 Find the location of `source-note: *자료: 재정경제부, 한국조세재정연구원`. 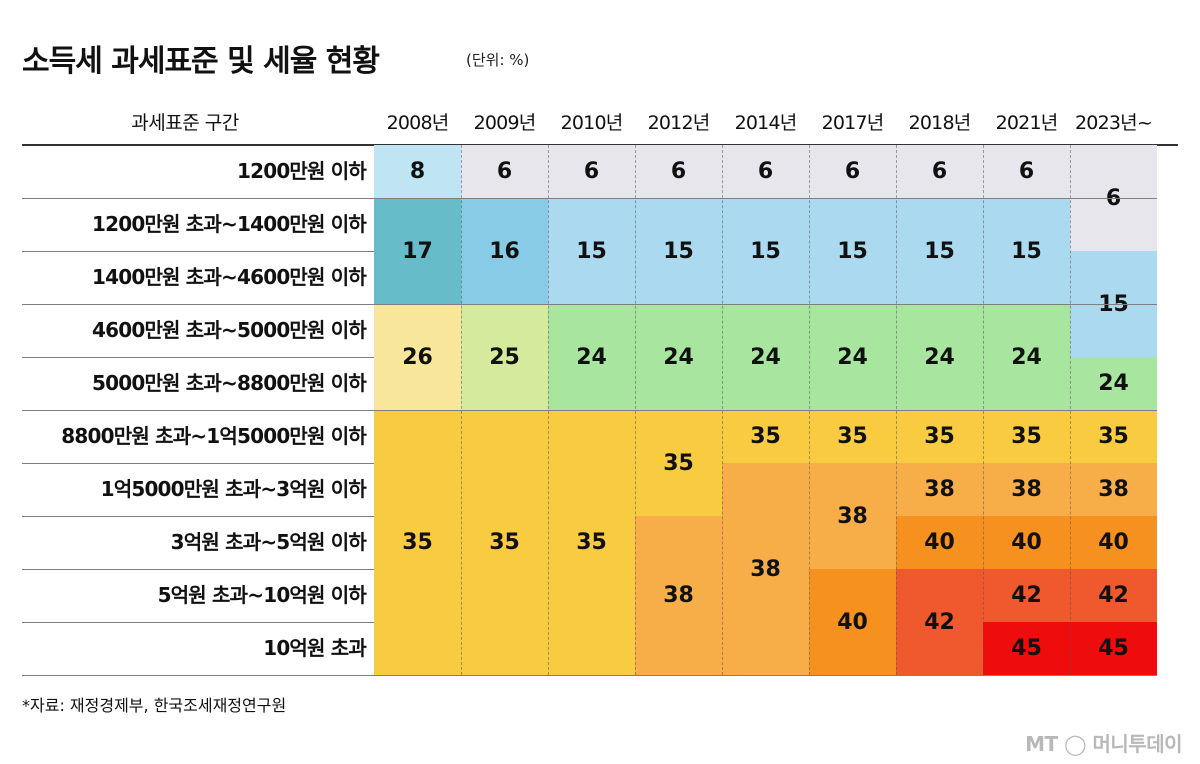

source-note: *자료: 재정경제부, 한국조세재정연구원 is located at coordinates (154, 705).